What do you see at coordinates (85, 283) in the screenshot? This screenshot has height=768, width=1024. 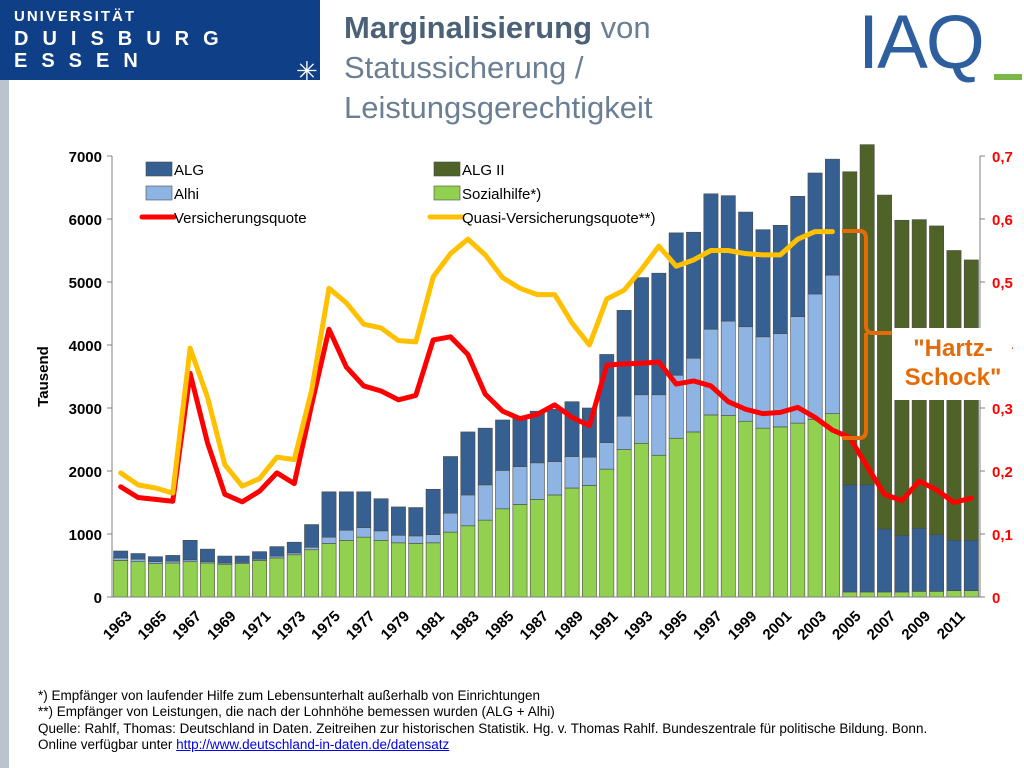 I see `y-tick-label: 5000` at bounding box center [85, 283].